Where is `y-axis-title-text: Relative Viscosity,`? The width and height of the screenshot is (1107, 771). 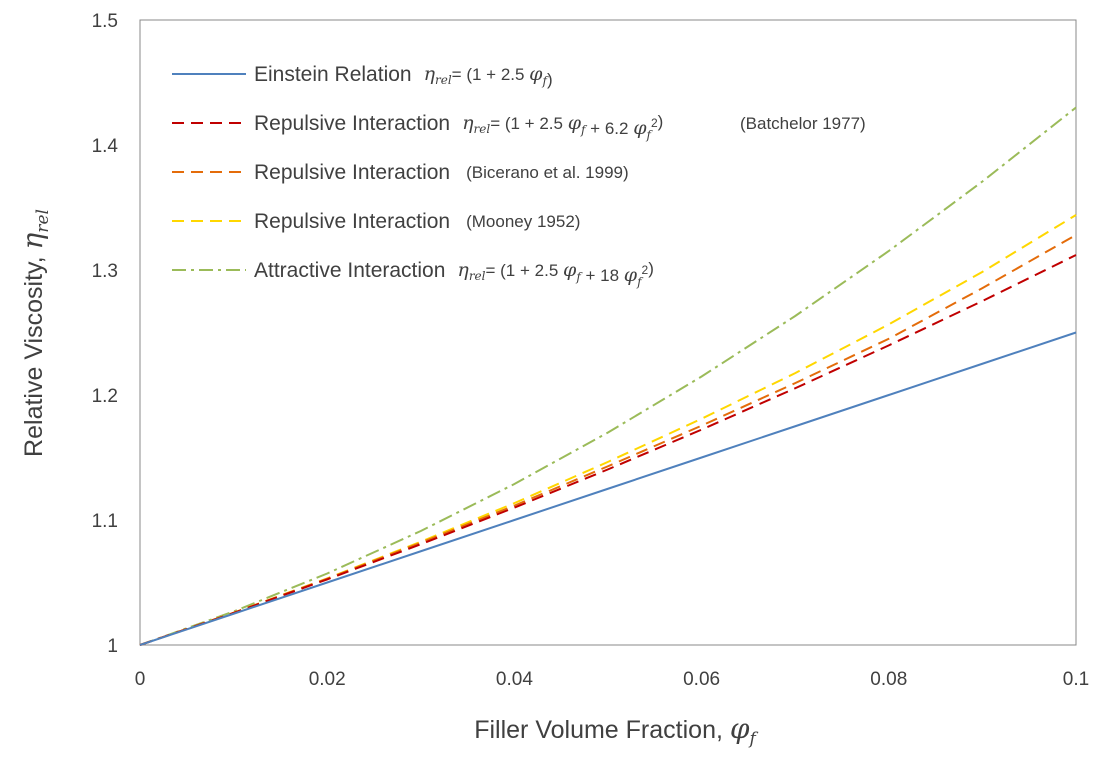 y-axis-title-text: Relative Viscosity, is located at coordinates (34, 352).